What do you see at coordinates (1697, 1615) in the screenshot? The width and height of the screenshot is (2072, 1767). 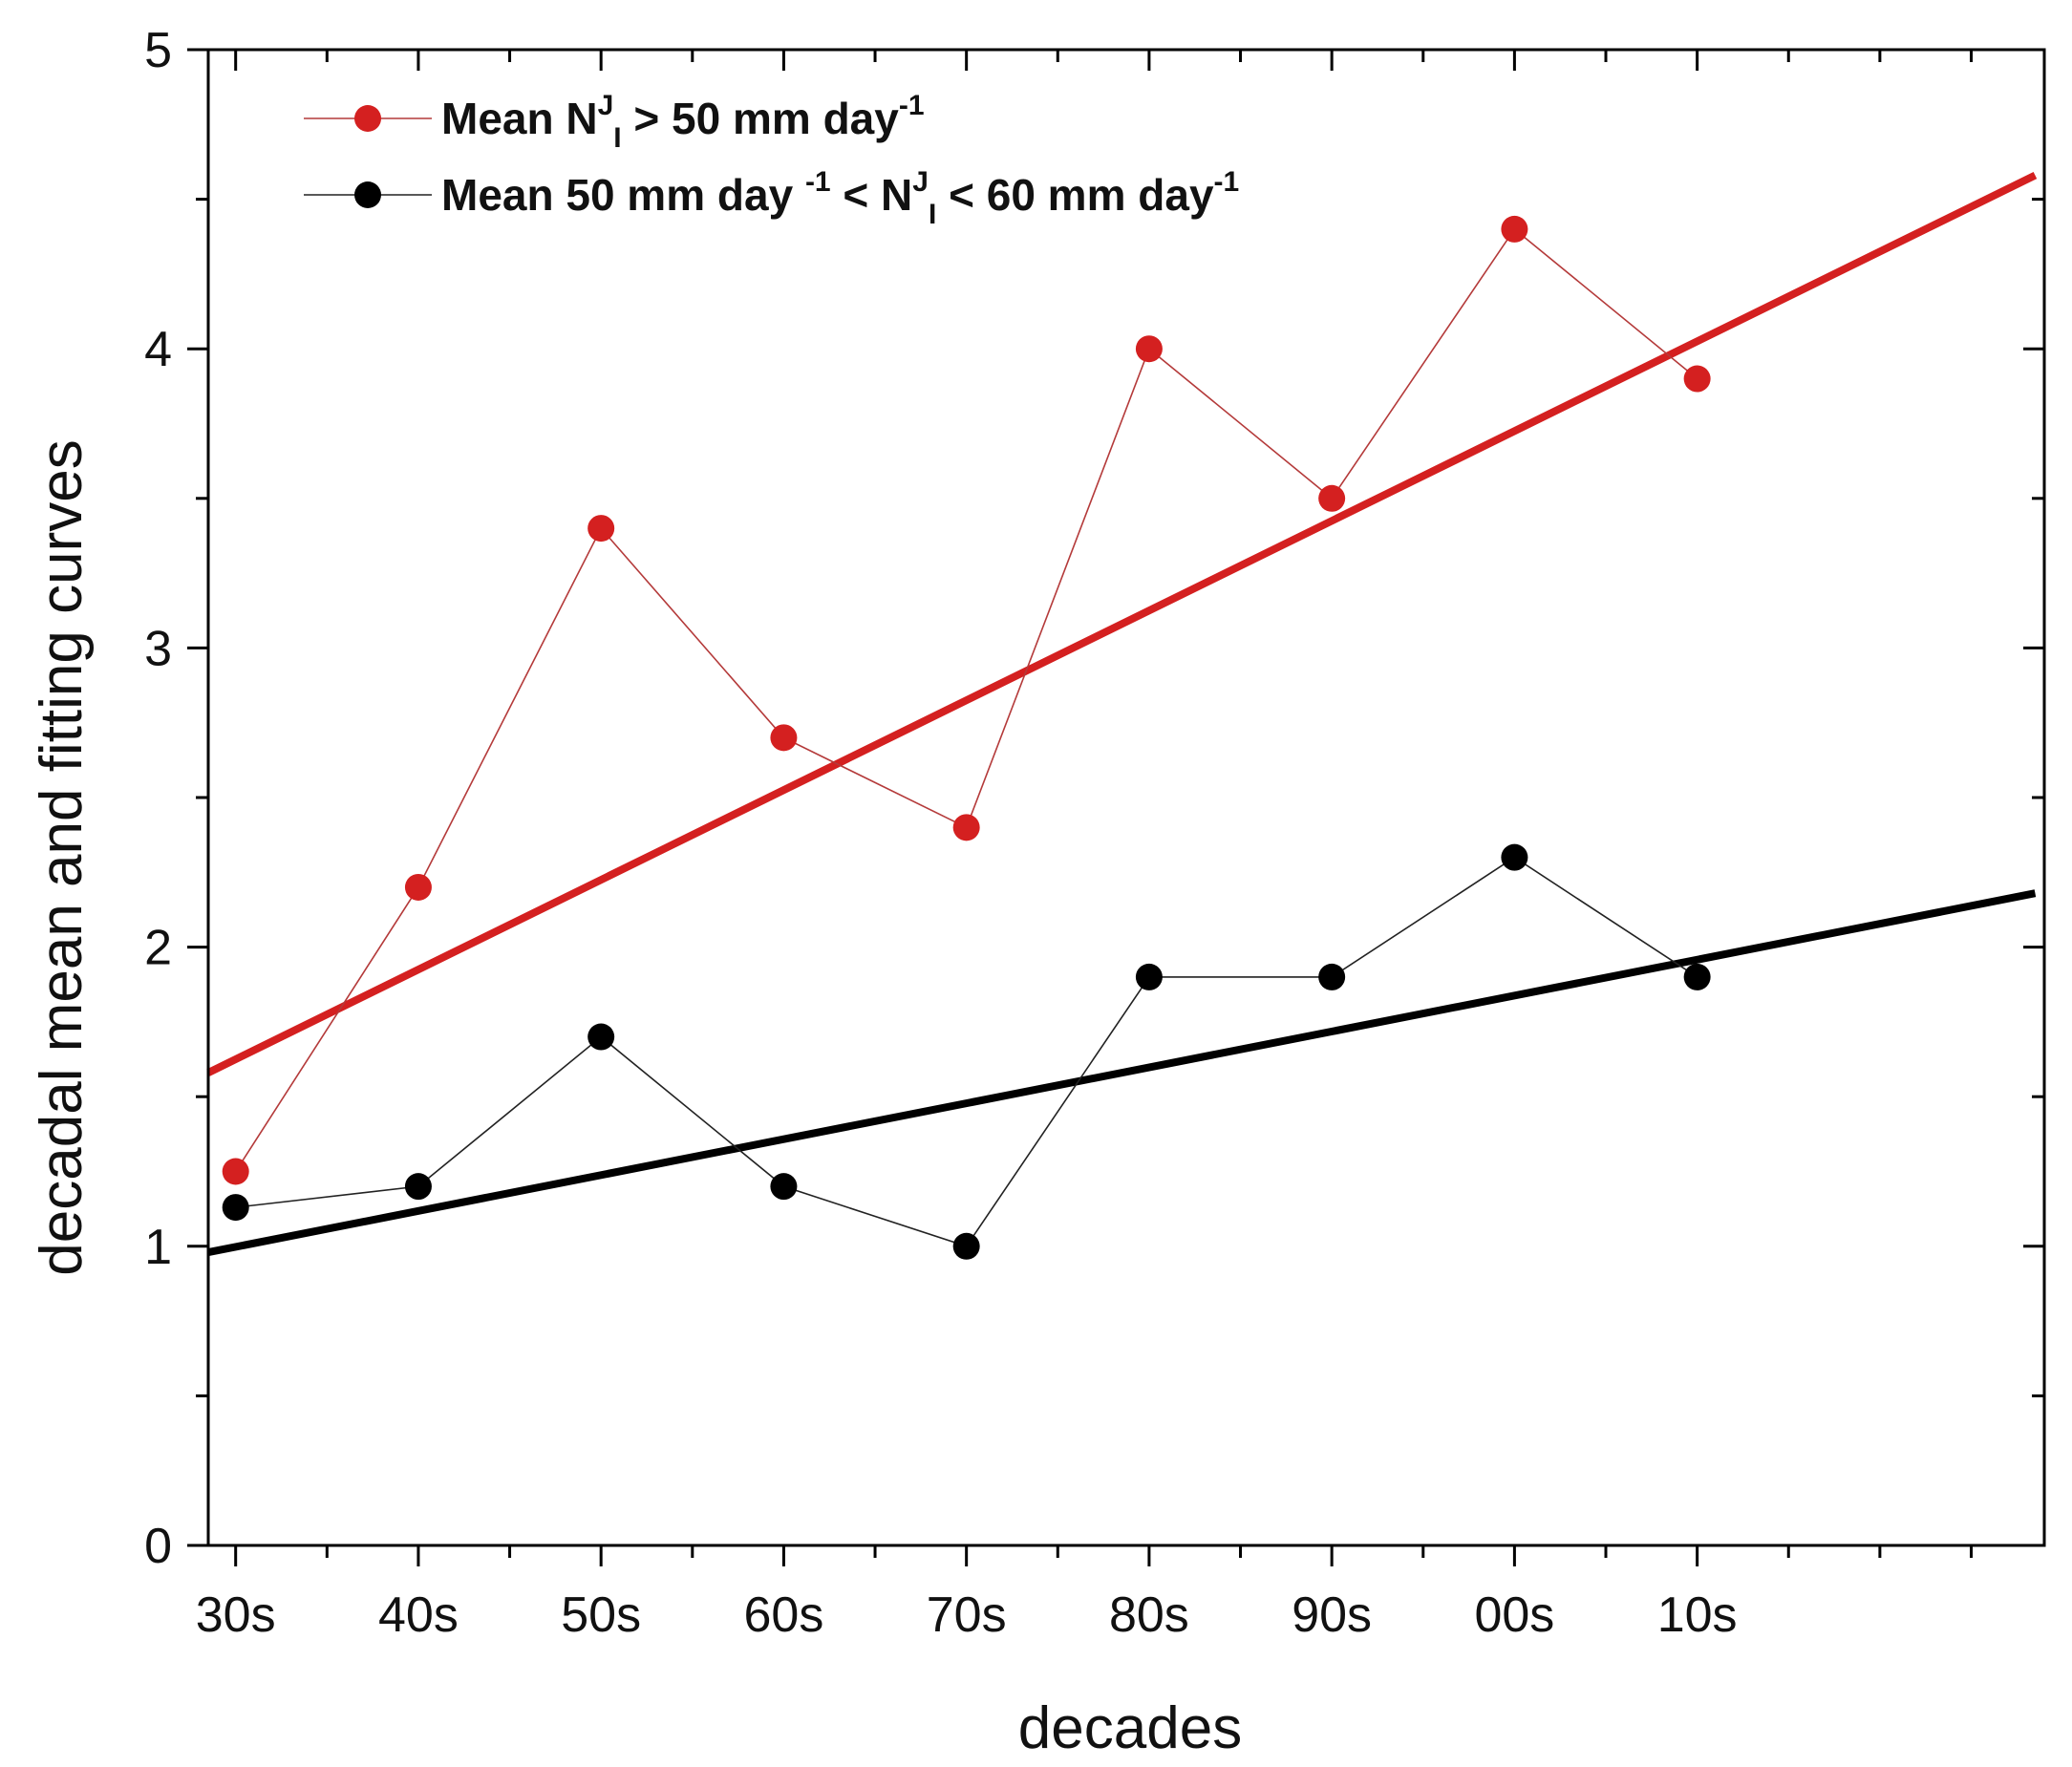 I see `x-tick-label-10s: 10s` at bounding box center [1697, 1615].